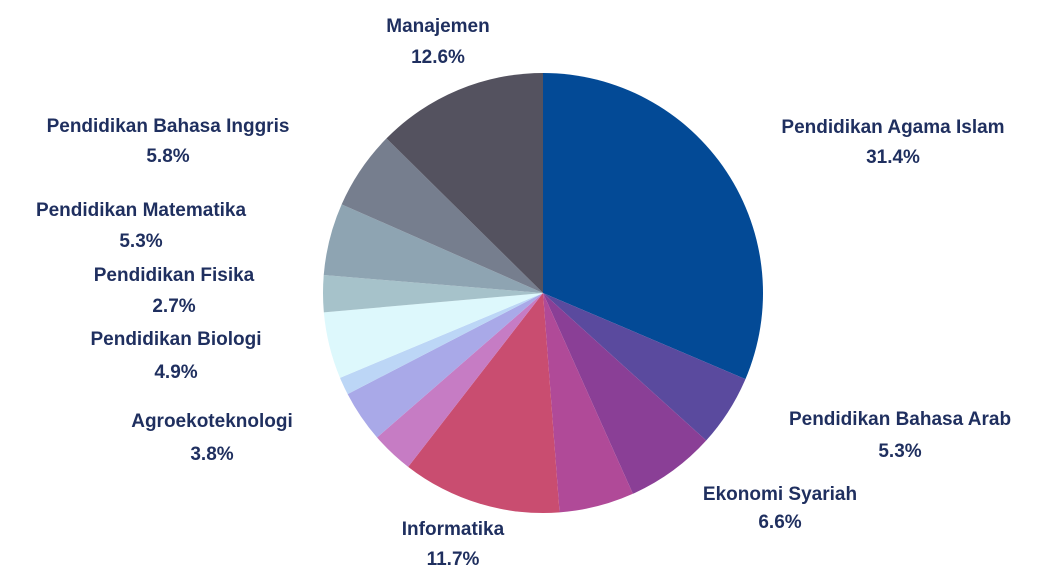 The image size is (1043, 570). I want to click on slice-label: Agroekoteknologi, so click(212, 421).